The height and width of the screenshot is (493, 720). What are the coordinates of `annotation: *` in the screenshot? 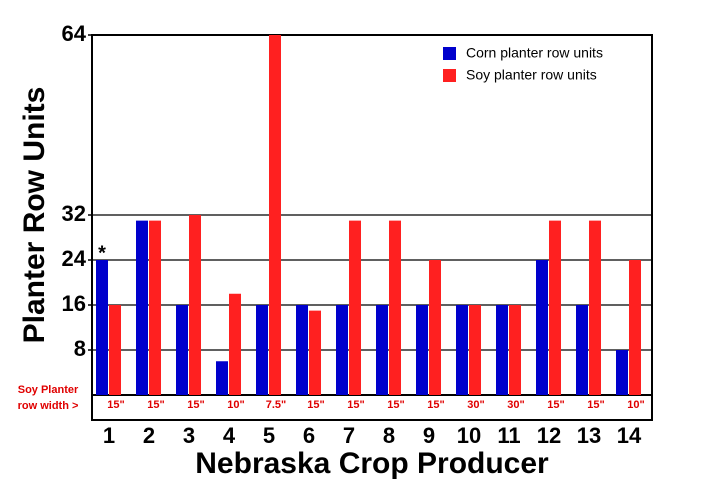 It's located at (102, 253).